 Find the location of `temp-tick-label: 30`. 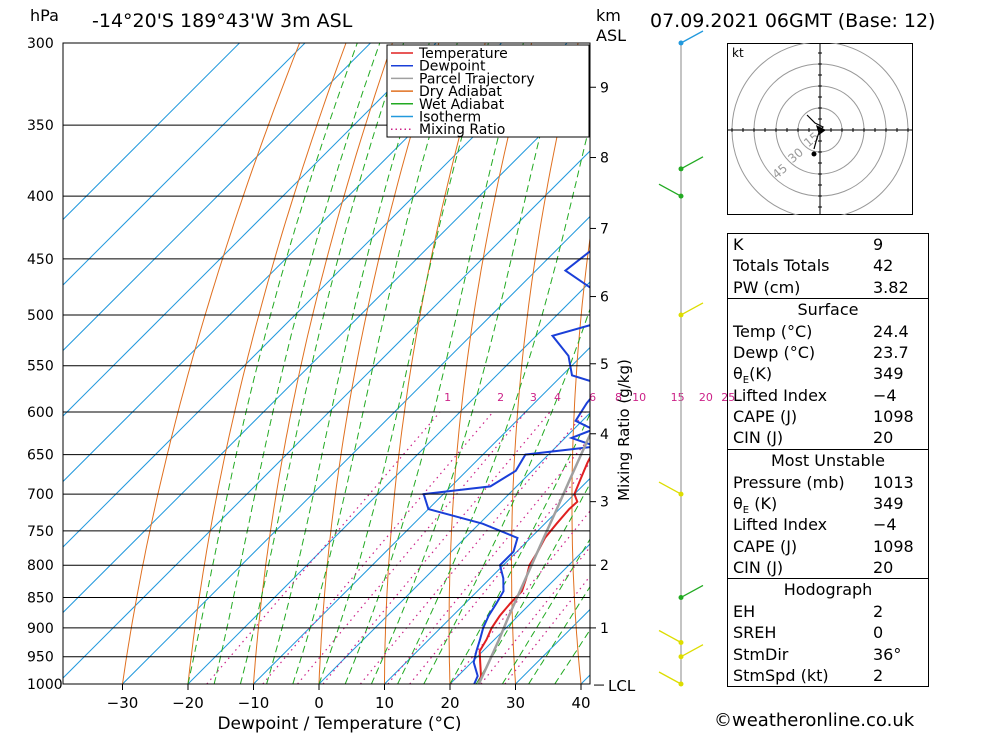

temp-tick-label: 30 is located at coordinates (515, 703).